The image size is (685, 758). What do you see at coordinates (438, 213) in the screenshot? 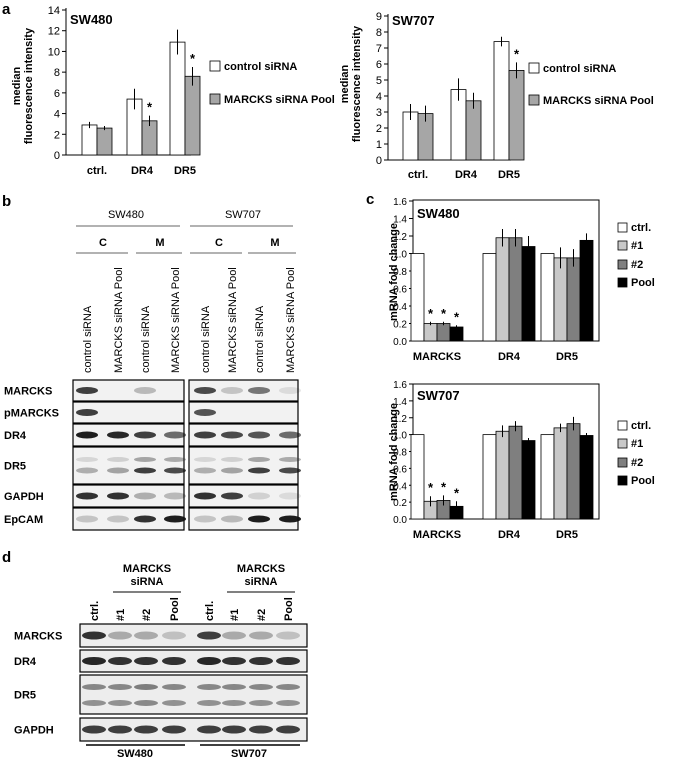
I see `chart-title: SW480` at bounding box center [438, 213].